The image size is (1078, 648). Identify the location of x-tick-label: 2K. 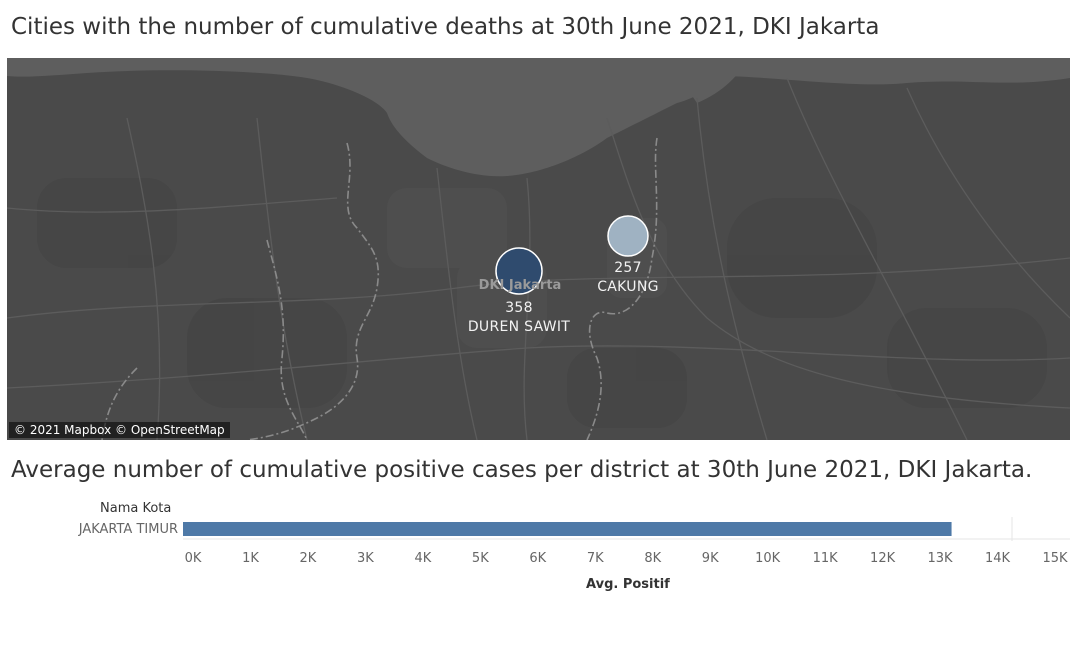
(308, 558).